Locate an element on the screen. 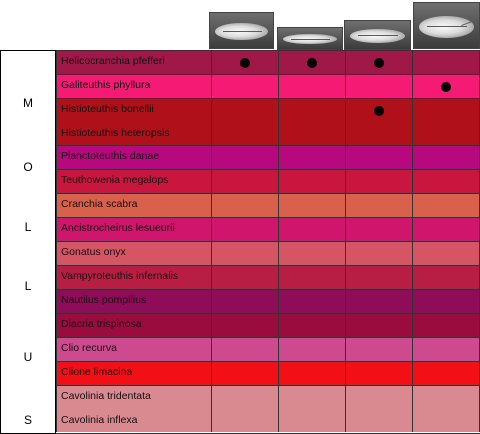  species-name: Gonatus onyx is located at coordinates (93, 252).